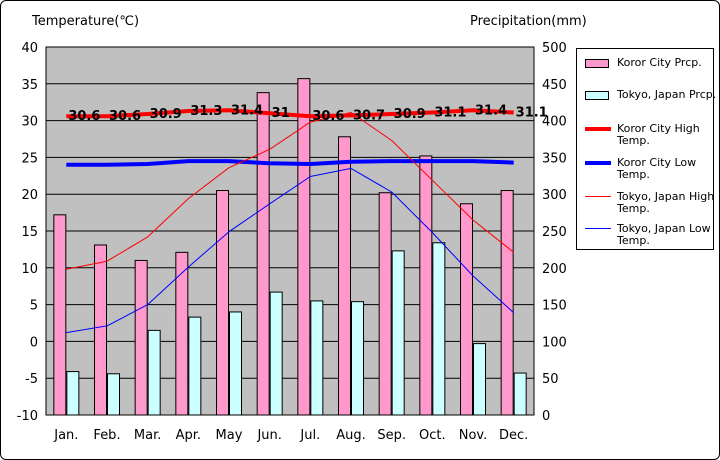 This screenshot has height=460, width=720. I want to click on left-tick-label: 15, so click(29, 232).